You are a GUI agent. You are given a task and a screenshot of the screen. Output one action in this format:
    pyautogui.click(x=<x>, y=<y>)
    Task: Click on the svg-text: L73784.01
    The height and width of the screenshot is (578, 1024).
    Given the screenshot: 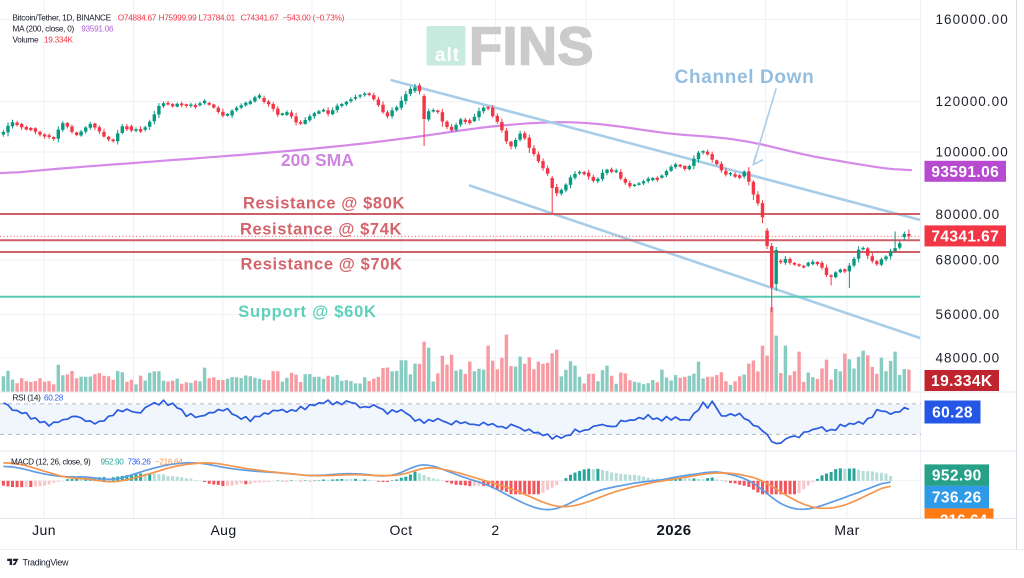 What is the action you would take?
    pyautogui.click(x=217, y=18)
    